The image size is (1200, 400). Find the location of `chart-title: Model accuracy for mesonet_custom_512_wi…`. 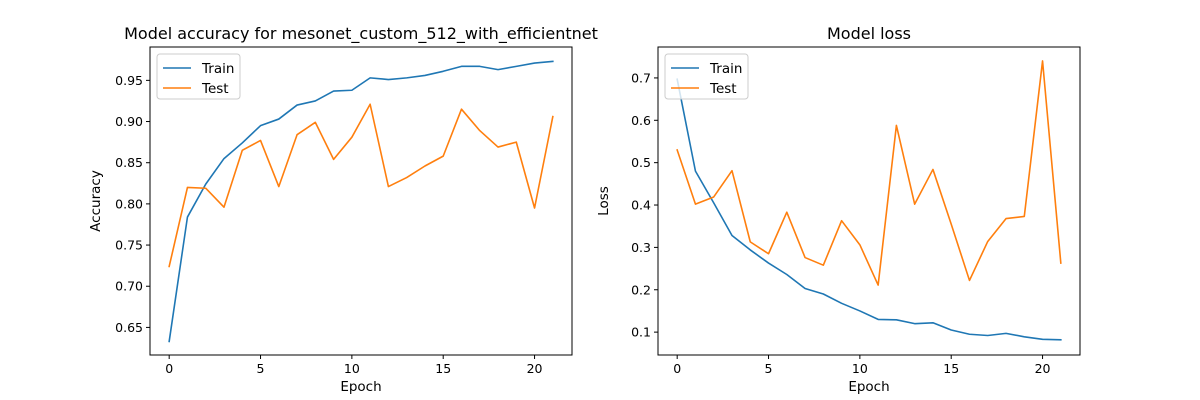

chart-title: Model accuracy for mesonet_custom_512_wi… is located at coordinates (361, 34).